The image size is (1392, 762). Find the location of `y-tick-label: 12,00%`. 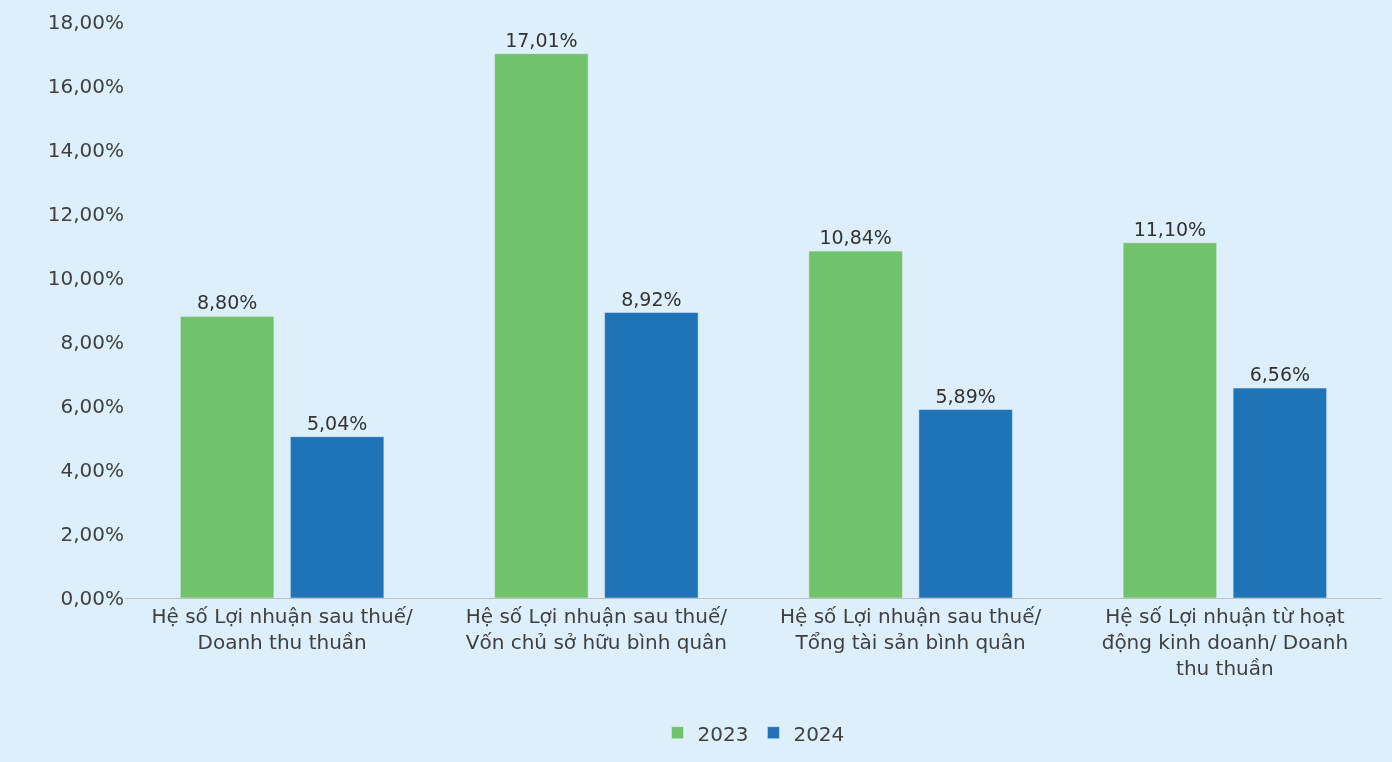

y-tick-label: 12,00% is located at coordinates (85, 214).